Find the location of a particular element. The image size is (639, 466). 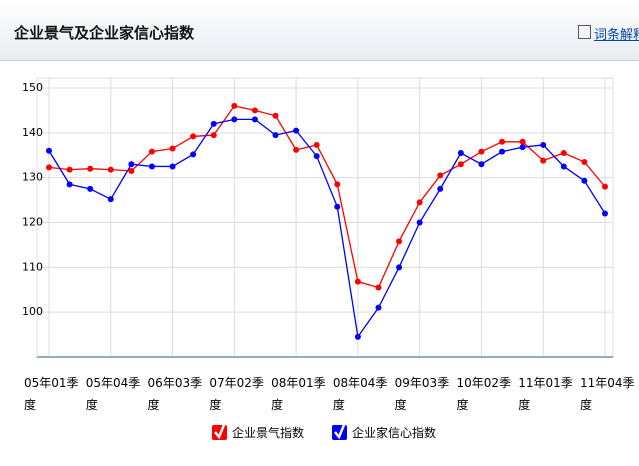

legend-label: 企业家信心指数 is located at coordinates (394, 433).